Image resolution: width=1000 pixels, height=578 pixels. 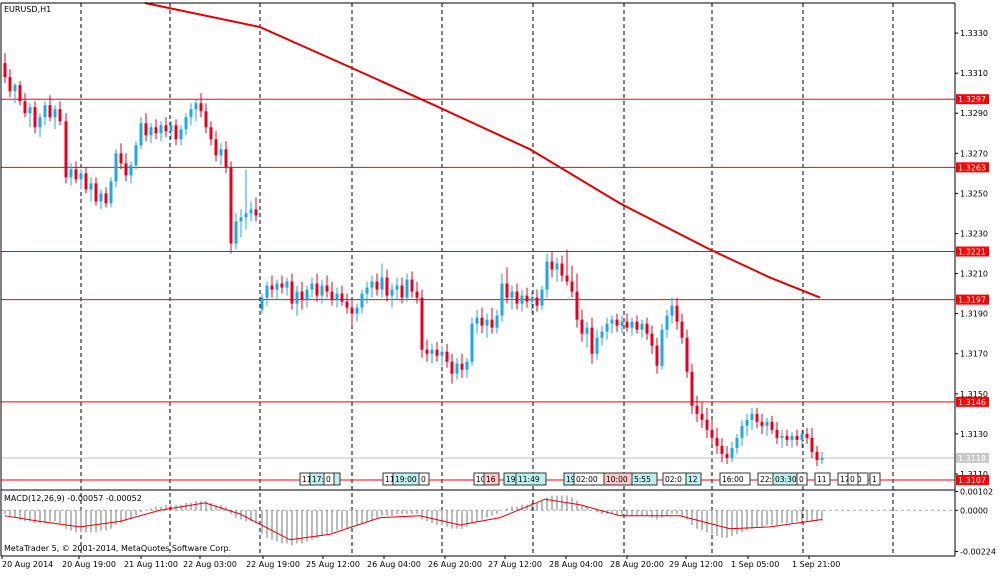 I want to click on event-text-1: 17:30, so click(x=323, y=479).